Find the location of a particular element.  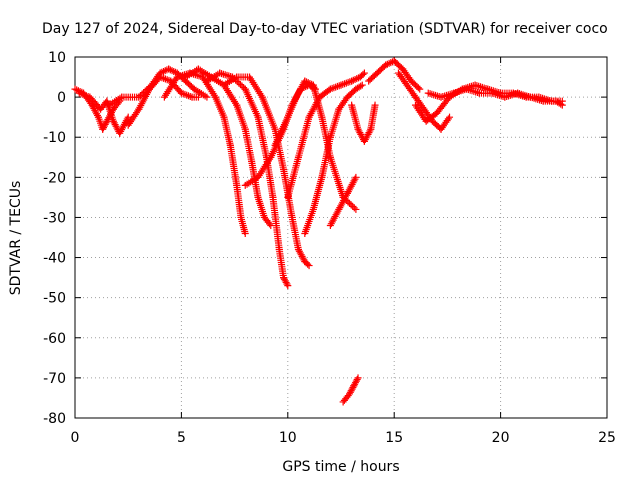

x-axis-label: GPS time / hours is located at coordinates (340, 467).